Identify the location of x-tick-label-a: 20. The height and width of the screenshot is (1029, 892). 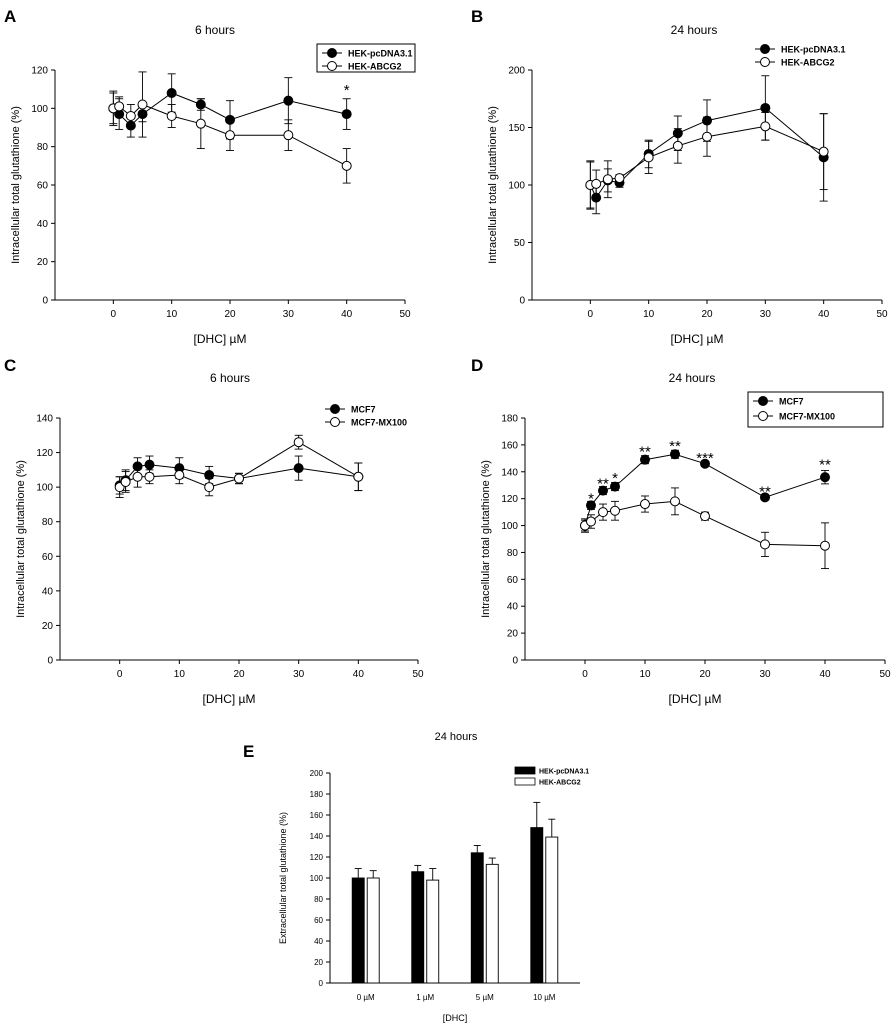
(230, 314).